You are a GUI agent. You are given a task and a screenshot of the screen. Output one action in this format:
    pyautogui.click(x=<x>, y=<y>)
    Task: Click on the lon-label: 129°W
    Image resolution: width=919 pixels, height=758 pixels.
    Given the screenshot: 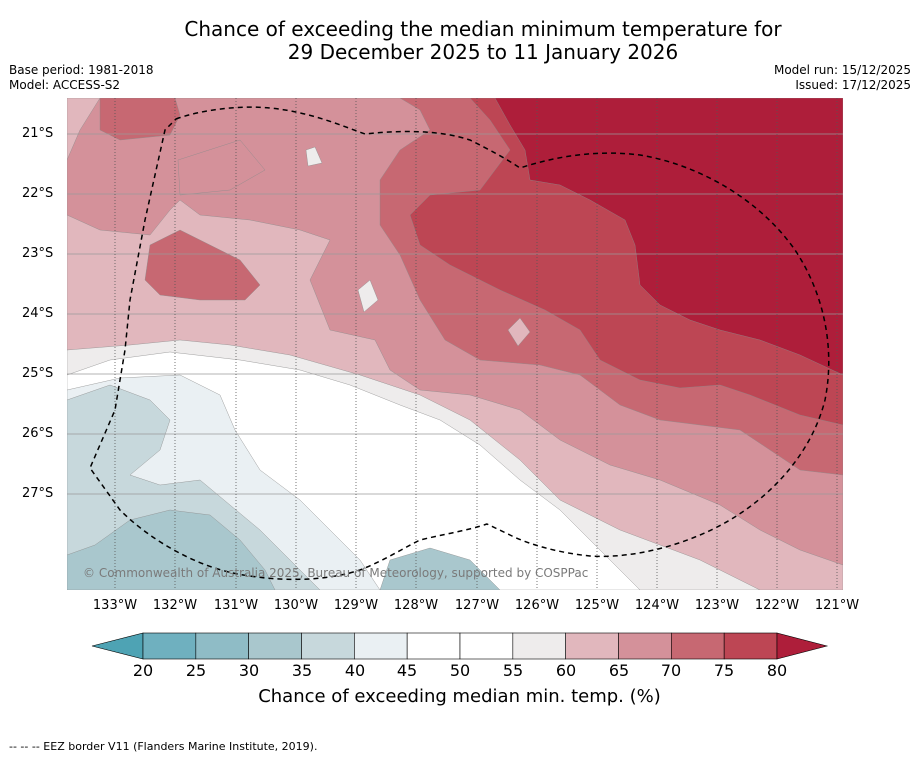 What is the action you would take?
    pyautogui.click(x=356, y=605)
    